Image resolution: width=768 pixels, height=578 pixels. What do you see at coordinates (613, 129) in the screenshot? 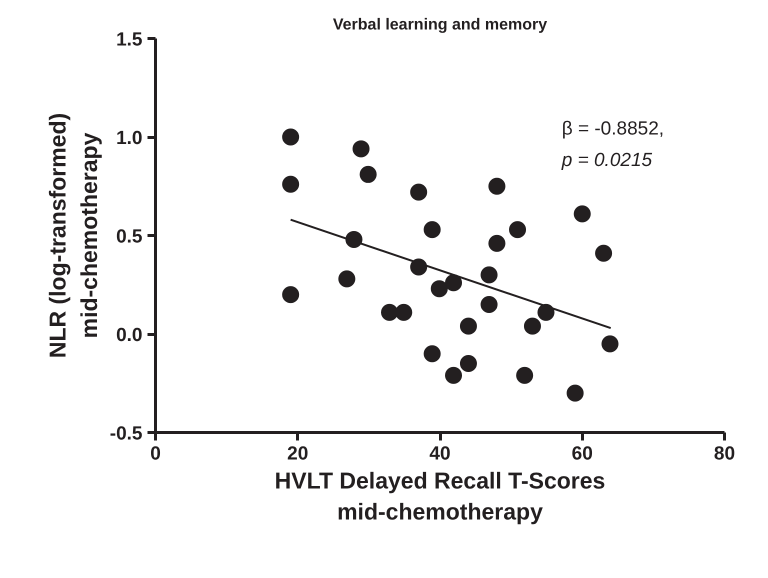
I see `annotation: β = -0.8852,` at bounding box center [613, 129].